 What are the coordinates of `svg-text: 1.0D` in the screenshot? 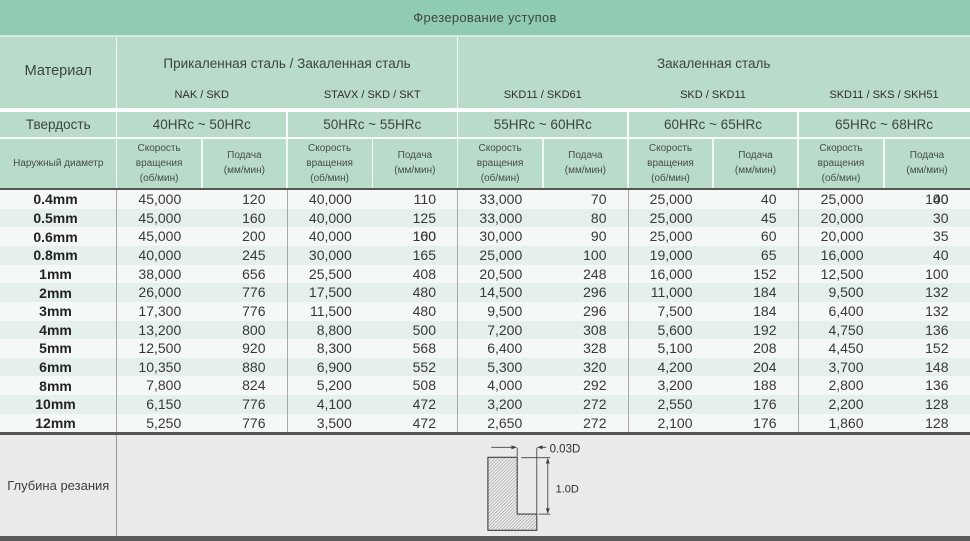 It's located at (567, 489).